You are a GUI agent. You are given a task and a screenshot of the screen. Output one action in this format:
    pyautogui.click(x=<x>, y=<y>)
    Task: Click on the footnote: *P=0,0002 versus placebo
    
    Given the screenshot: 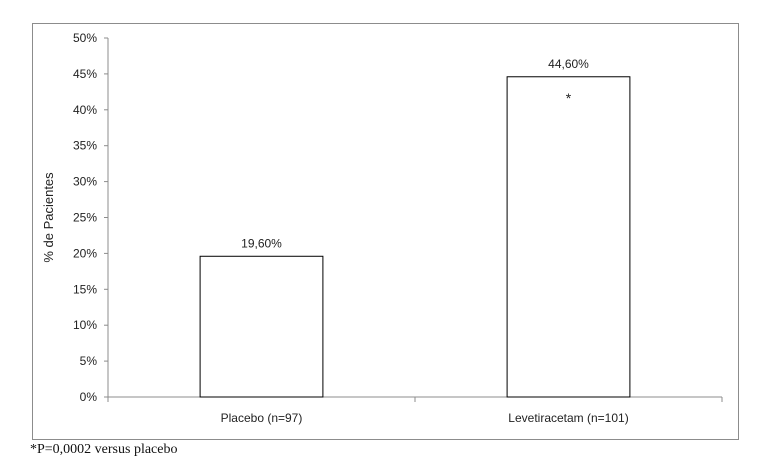 What is the action you would take?
    pyautogui.click(x=104, y=449)
    